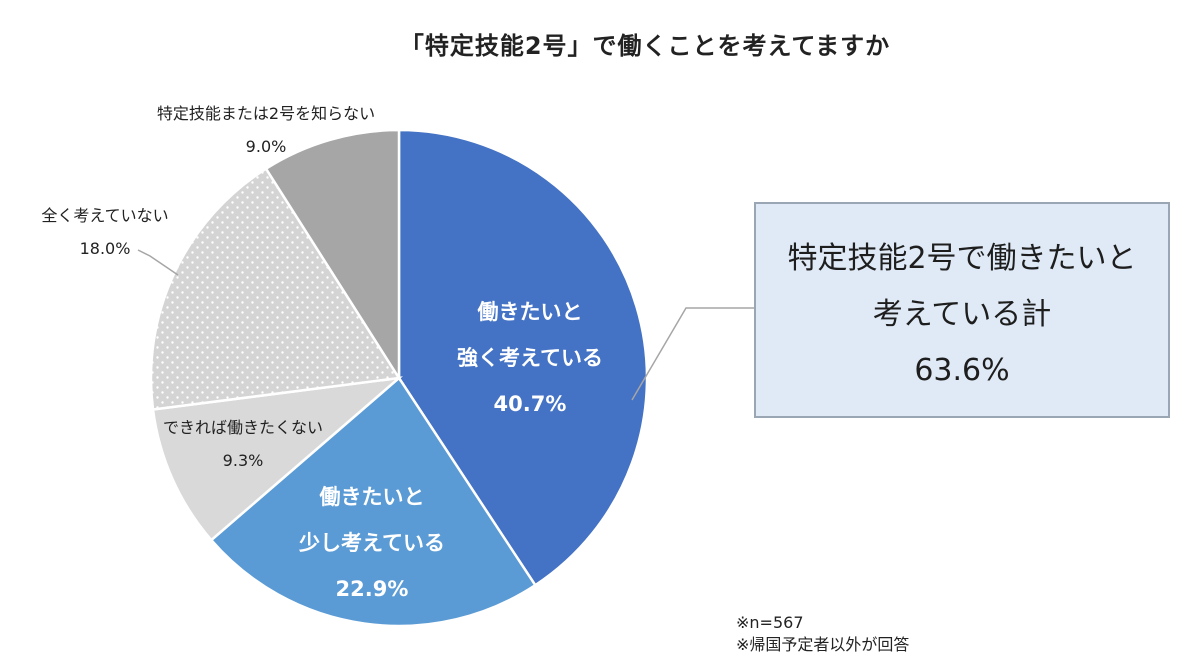 This screenshot has width=1200, height=670. I want to click on slice-label-rather-not: できれば働きたくない 9.3%, so click(243, 444).